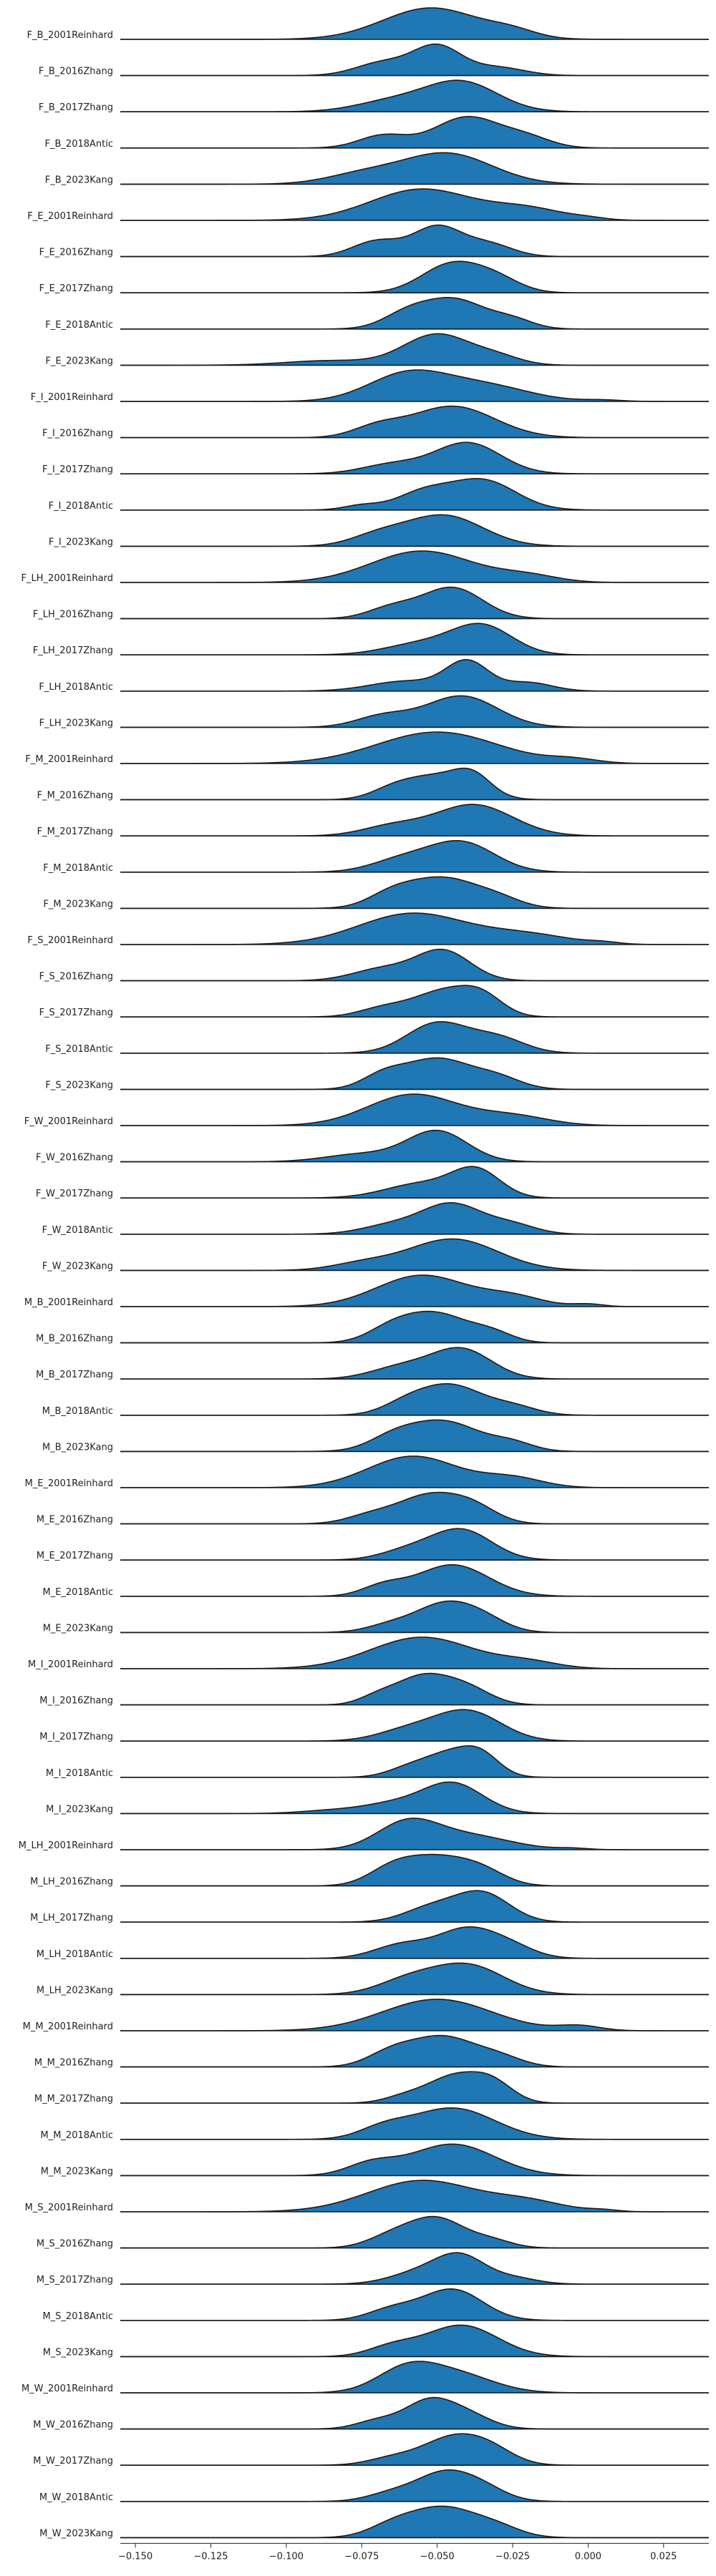  I want to click on row-label: M_B_2001Reinhard, so click(68, 1302).